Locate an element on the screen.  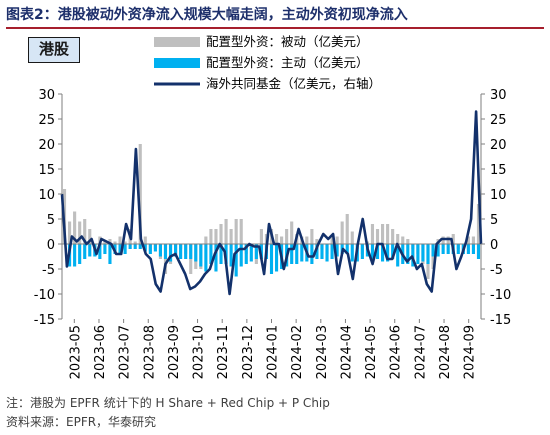
y-tick-label-right: 0 is located at coordinates (494, 245).